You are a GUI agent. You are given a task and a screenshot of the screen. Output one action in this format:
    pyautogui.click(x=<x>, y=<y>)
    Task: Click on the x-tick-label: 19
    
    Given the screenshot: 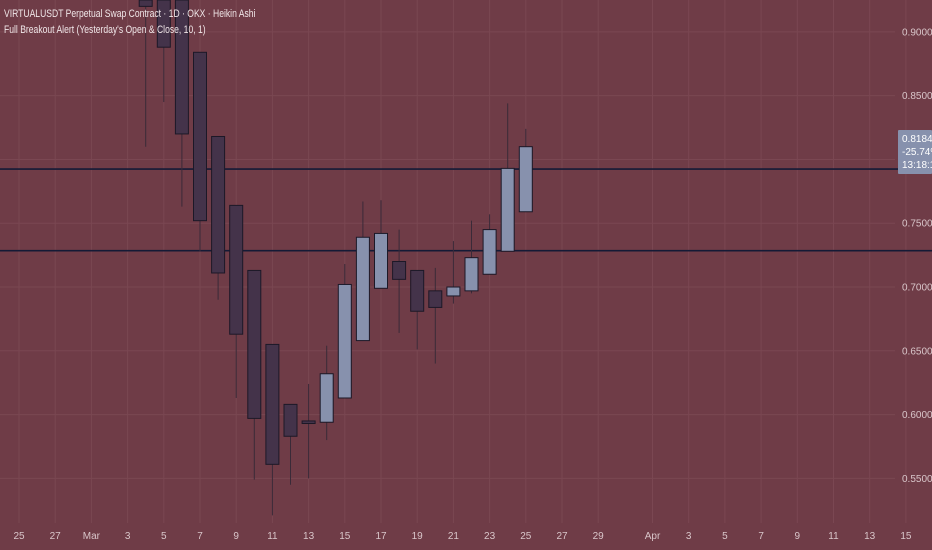 What is the action you would take?
    pyautogui.click(x=418, y=536)
    